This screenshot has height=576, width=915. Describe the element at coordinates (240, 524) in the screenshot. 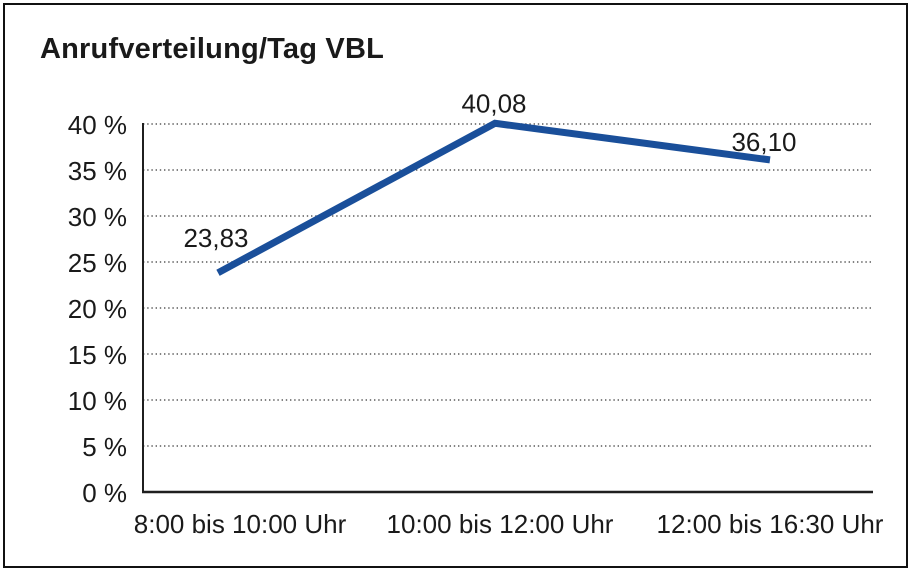

I see `x-category-label: 8:00 bis 10:00 Uhr` at that location.